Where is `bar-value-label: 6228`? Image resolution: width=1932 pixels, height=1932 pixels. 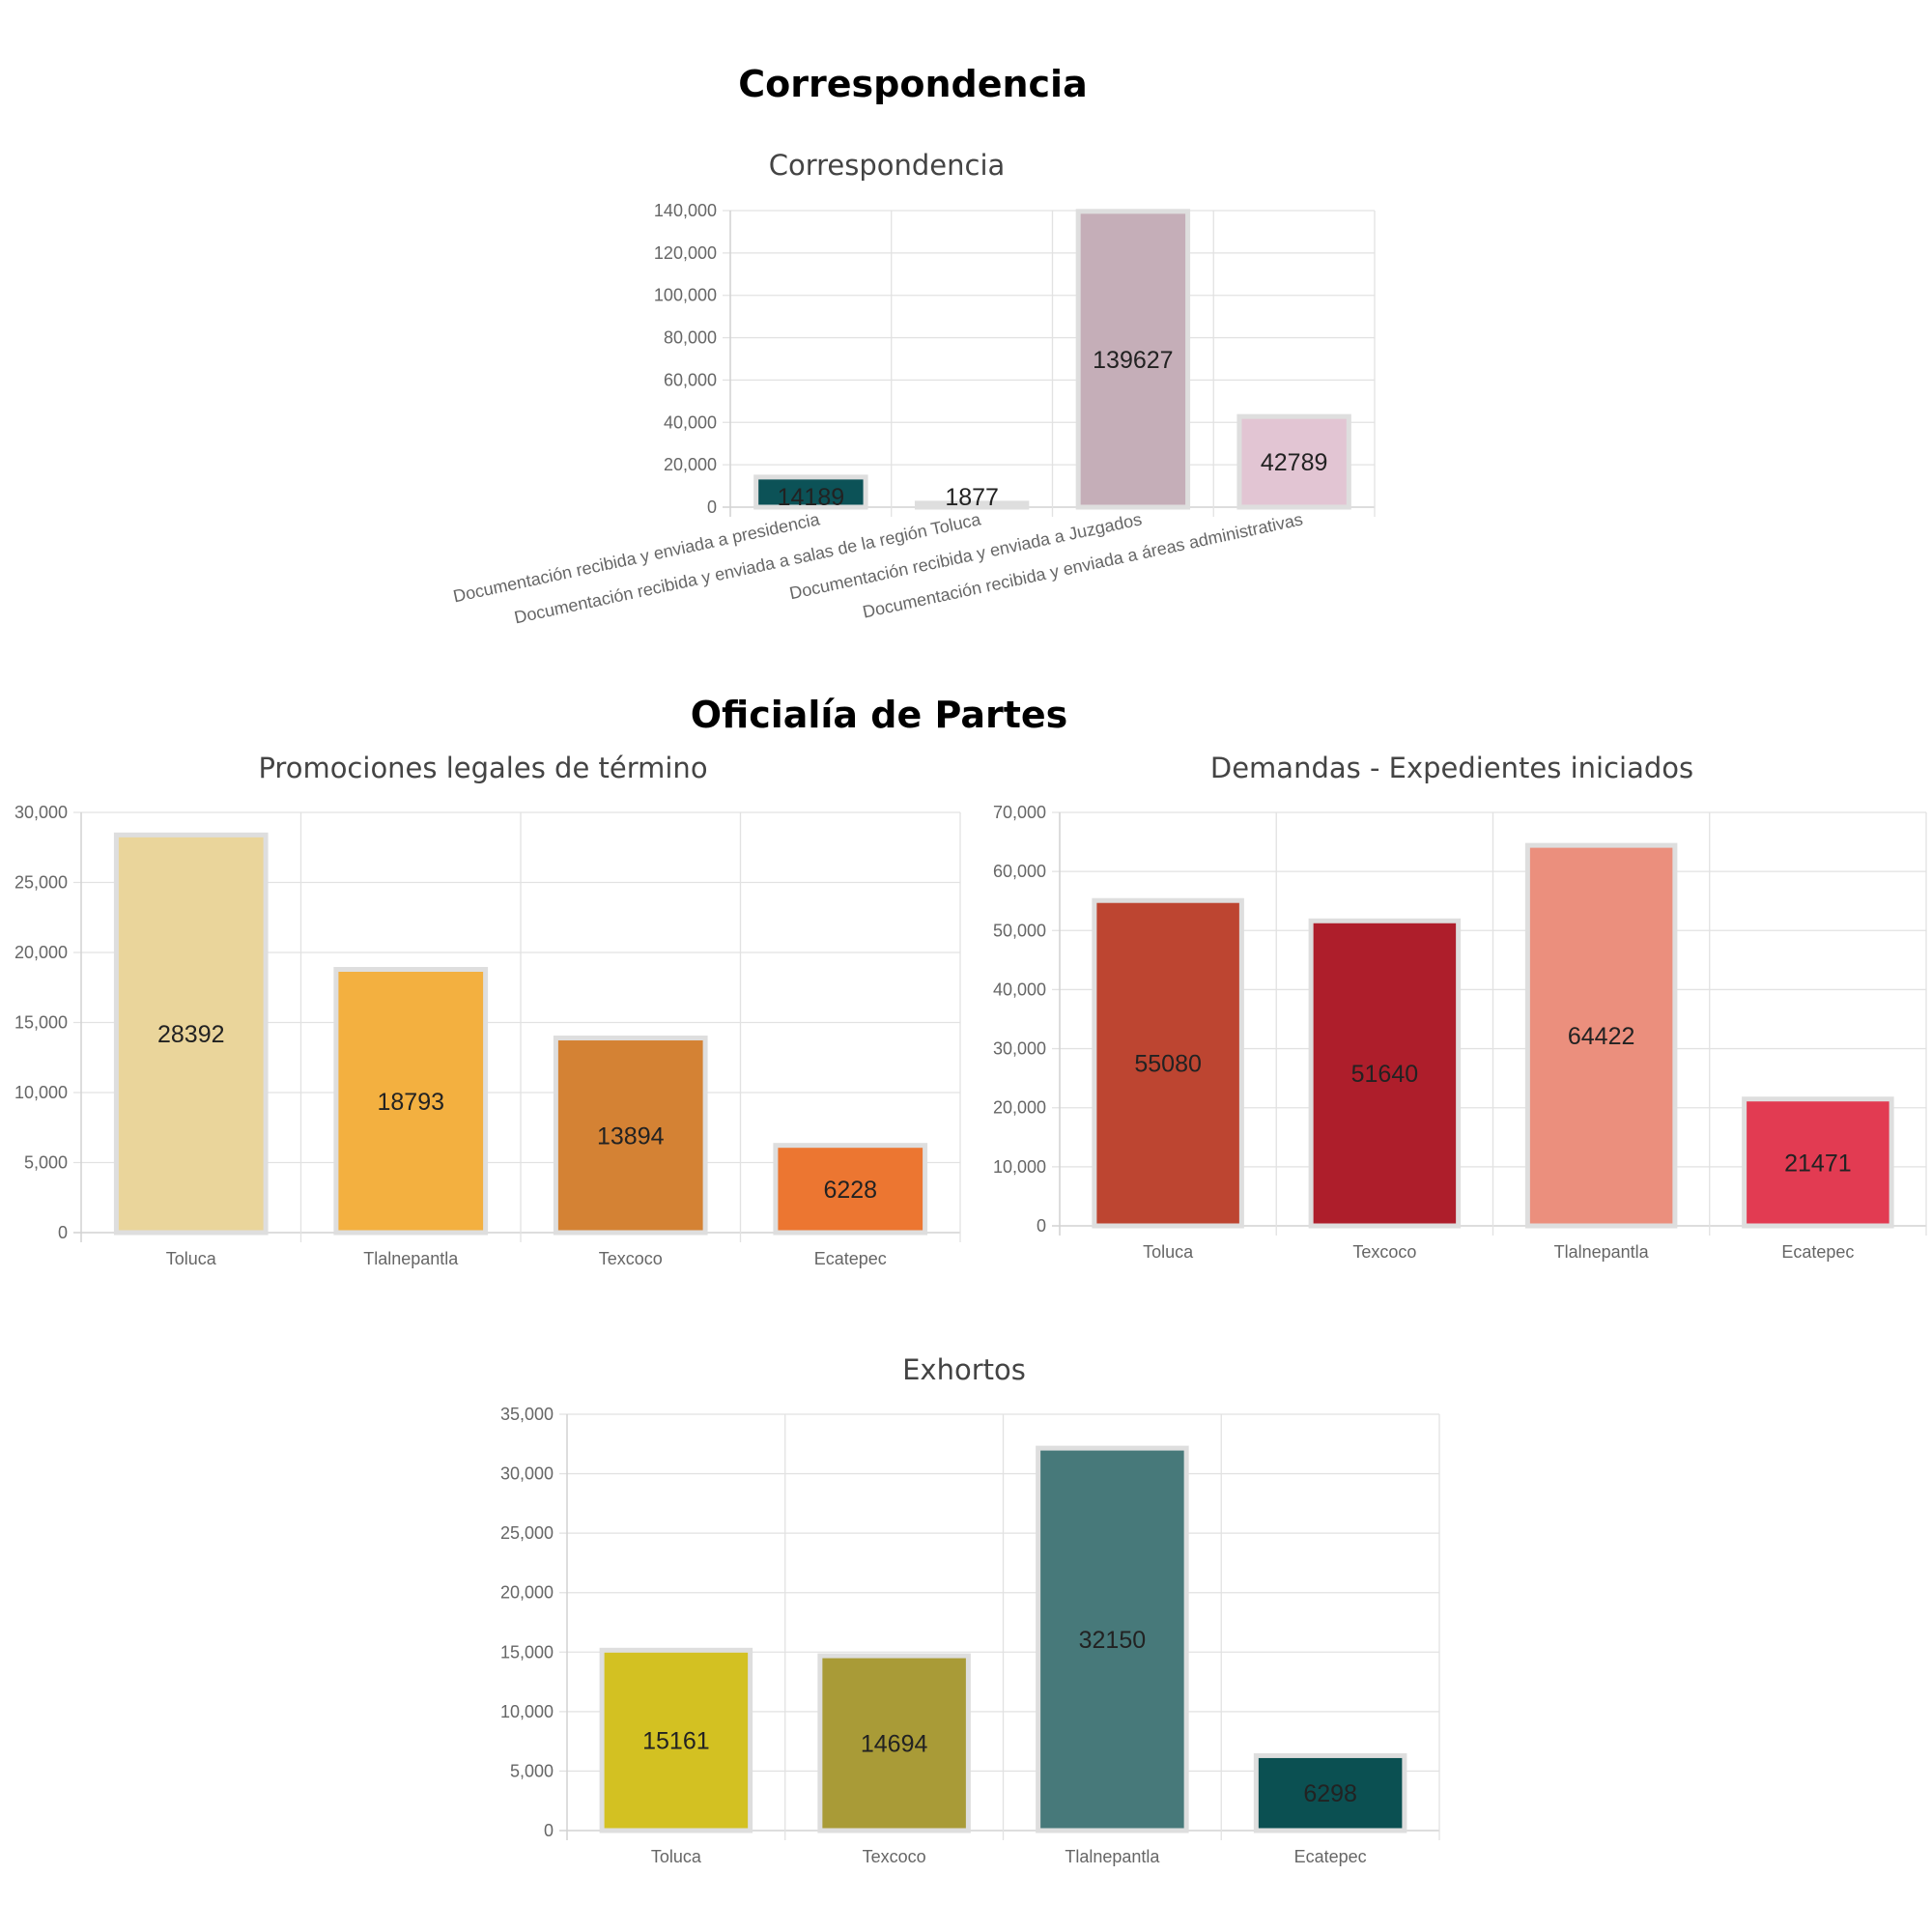 bar-value-label: 6228 is located at coordinates (850, 1190).